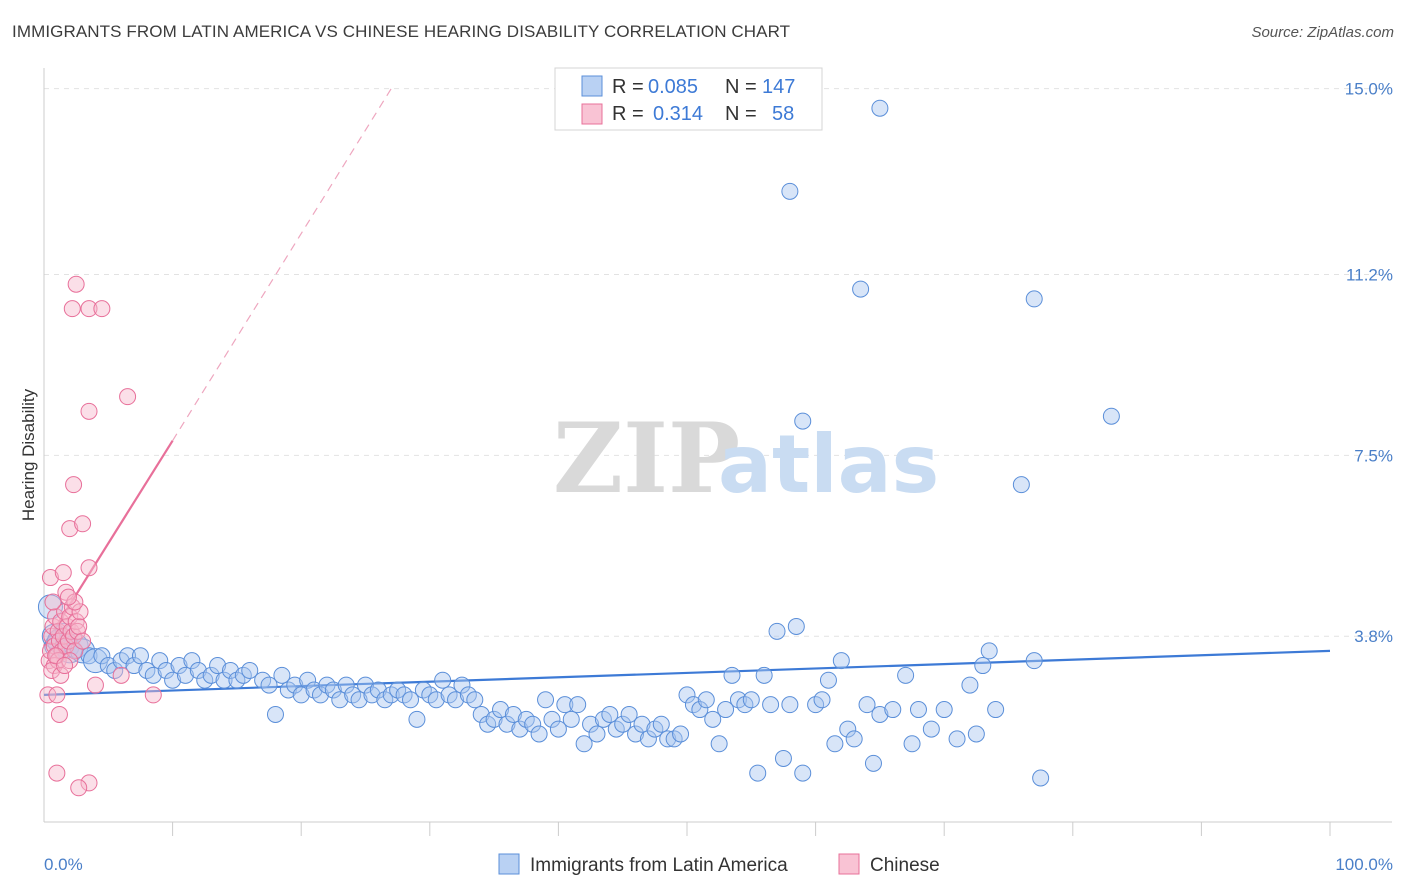 This screenshot has height=892, width=1406. I want to click on legend-box: R = 0.085 N = 147 R = 0.314 N = 58, so click(688, 99).